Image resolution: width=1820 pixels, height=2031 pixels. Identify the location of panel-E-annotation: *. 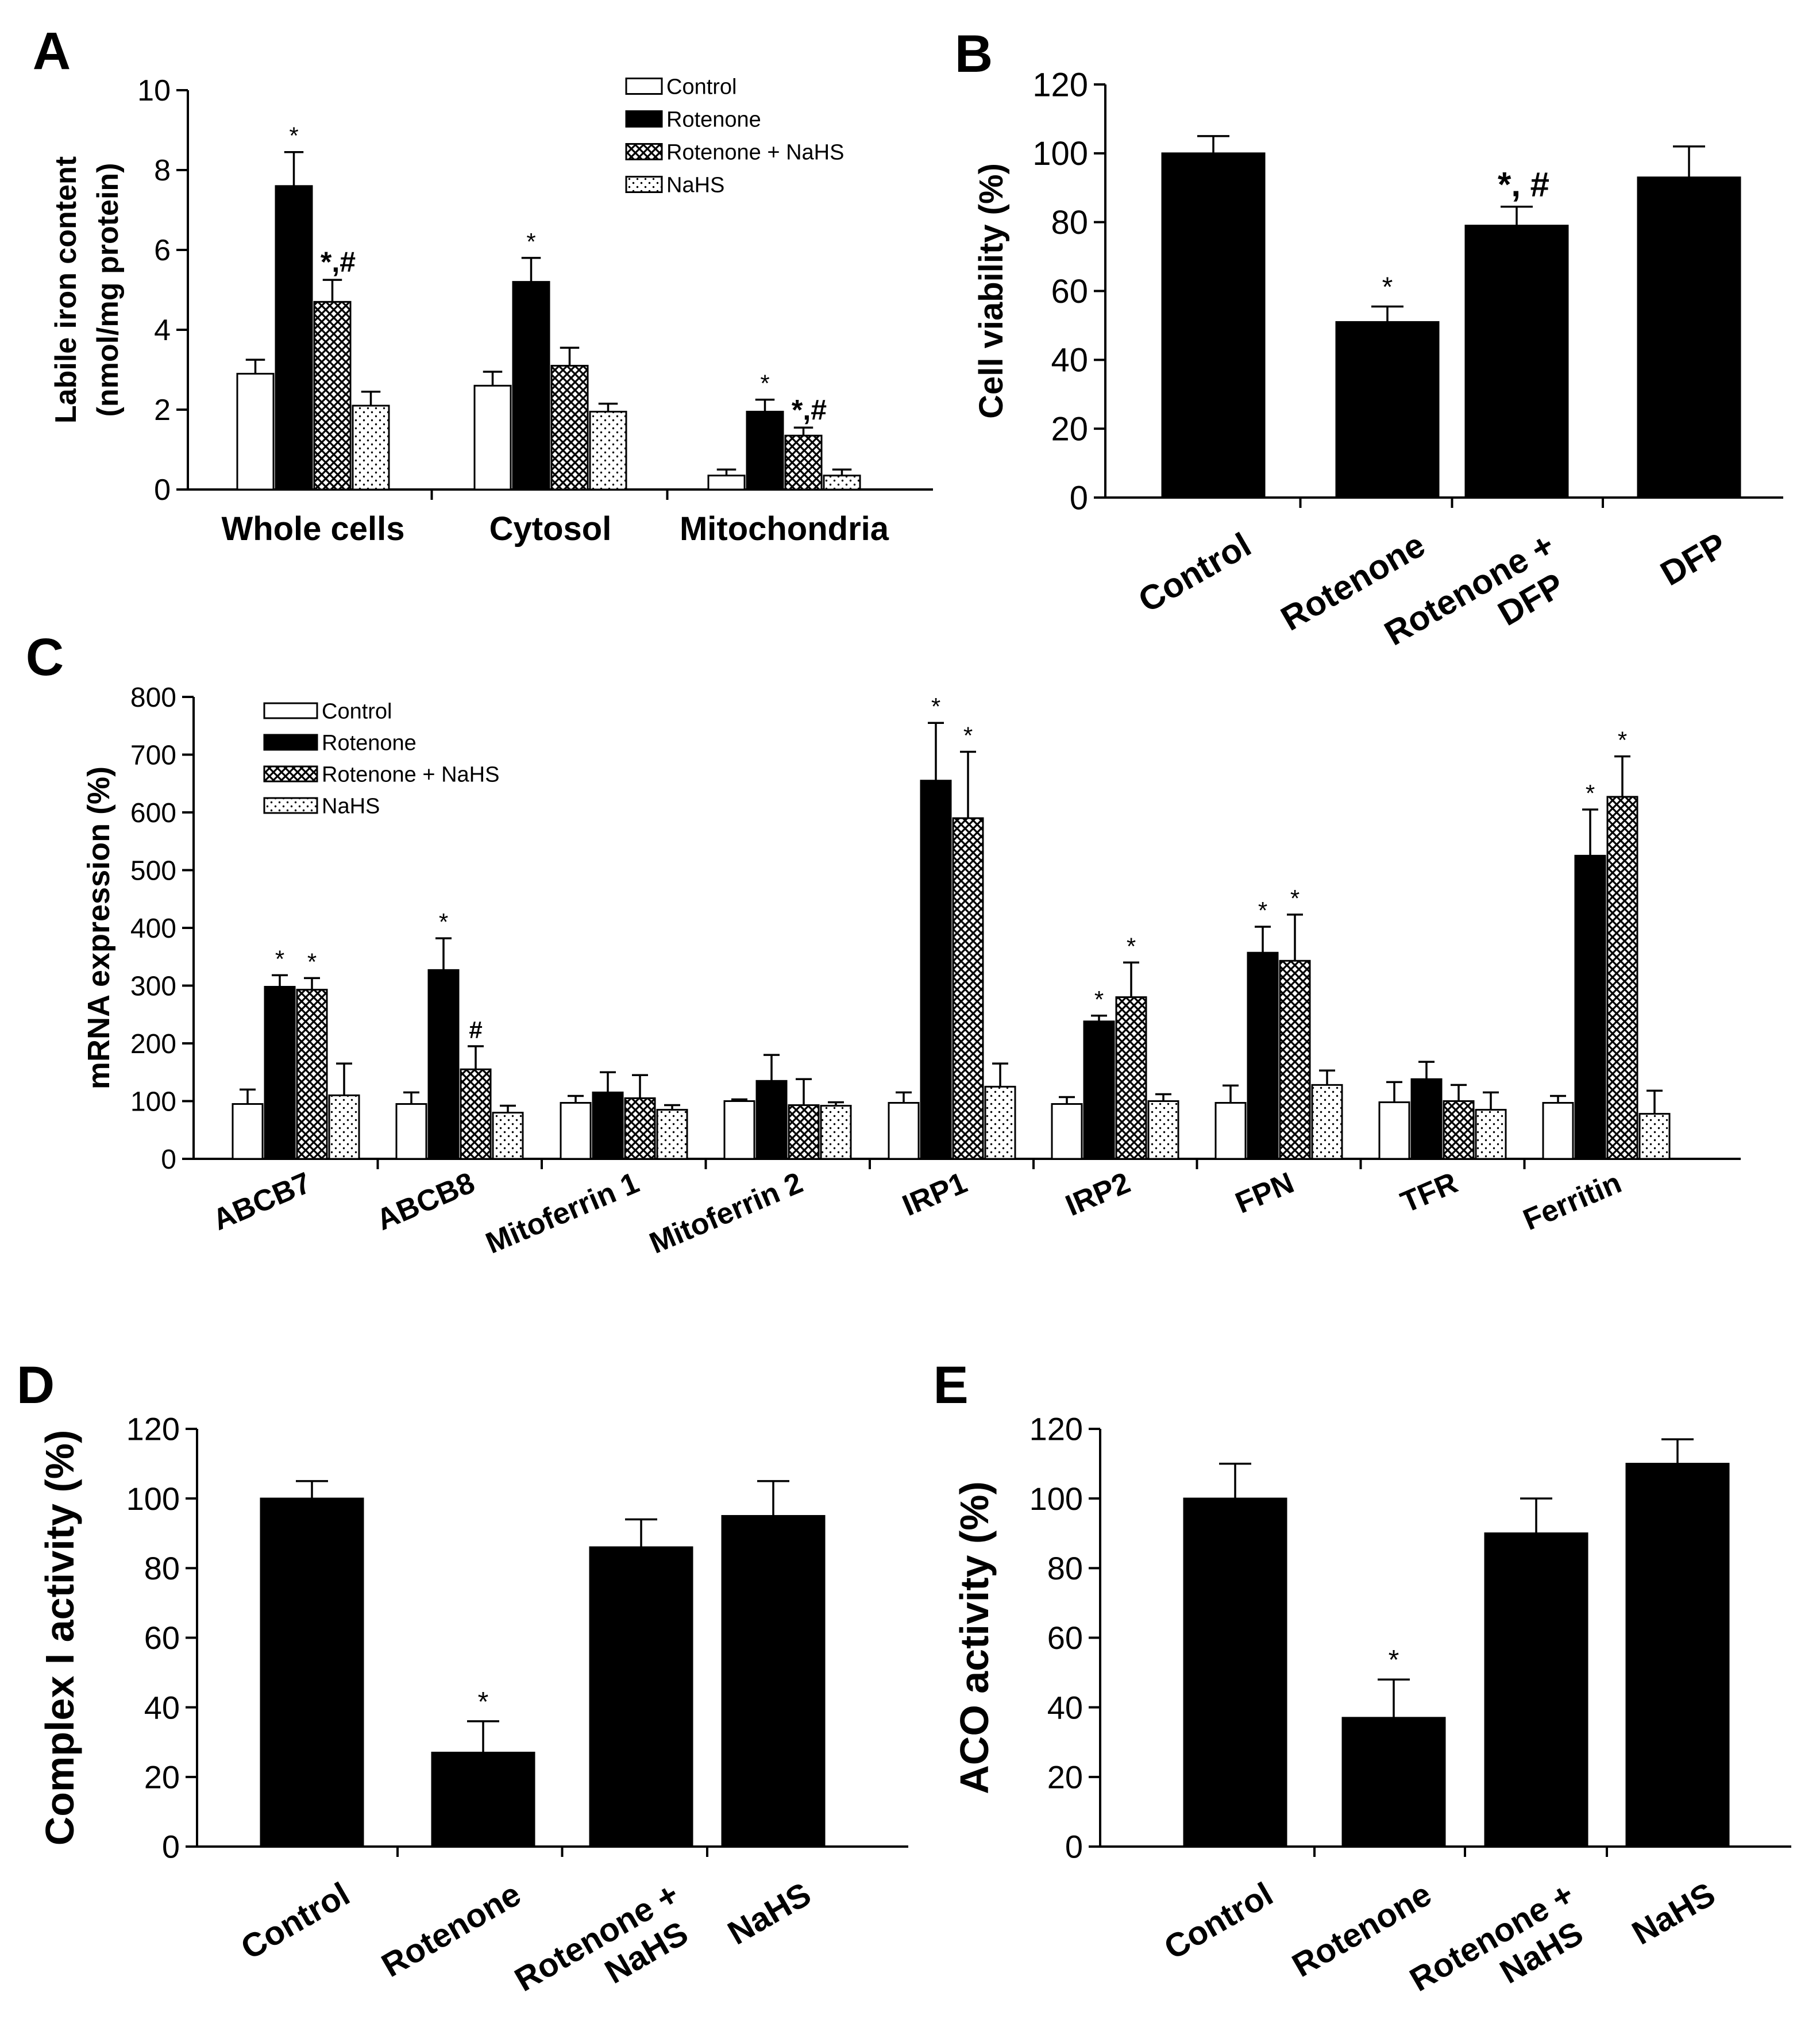
(1394, 1660).